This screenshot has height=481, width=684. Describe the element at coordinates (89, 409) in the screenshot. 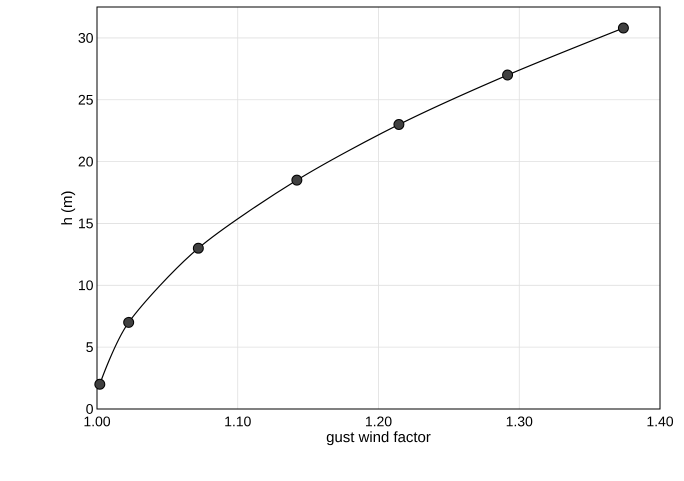

I see `y-tick-label: 0` at that location.